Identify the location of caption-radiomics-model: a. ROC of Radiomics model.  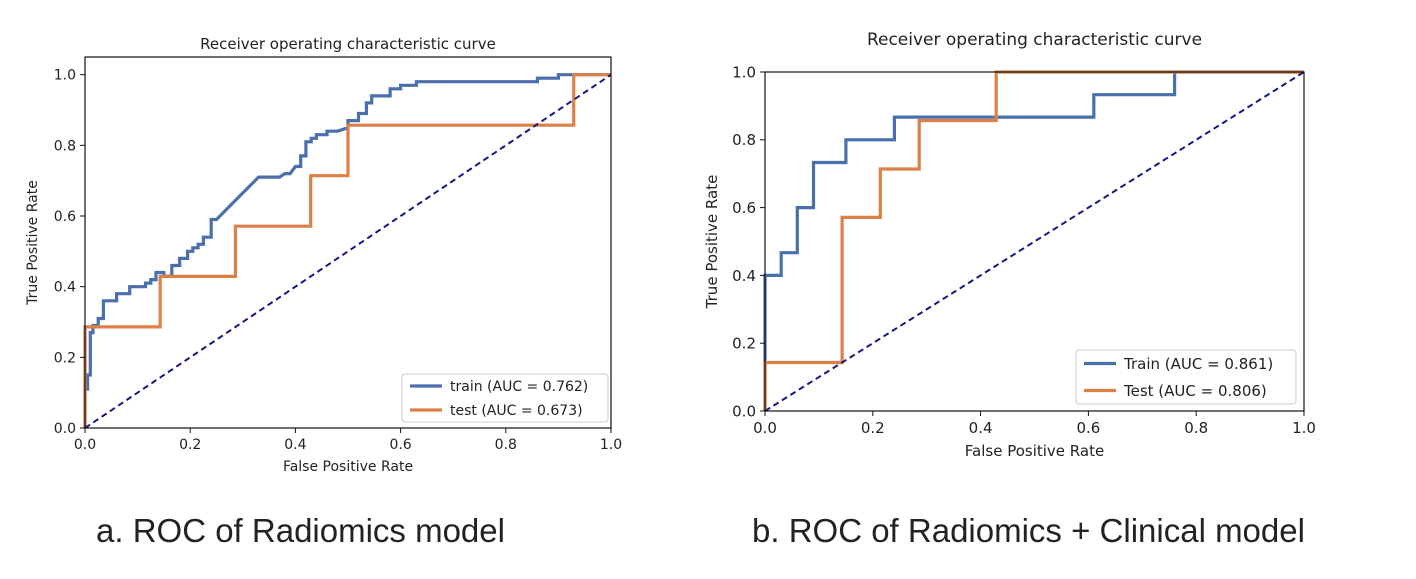
(300, 530).